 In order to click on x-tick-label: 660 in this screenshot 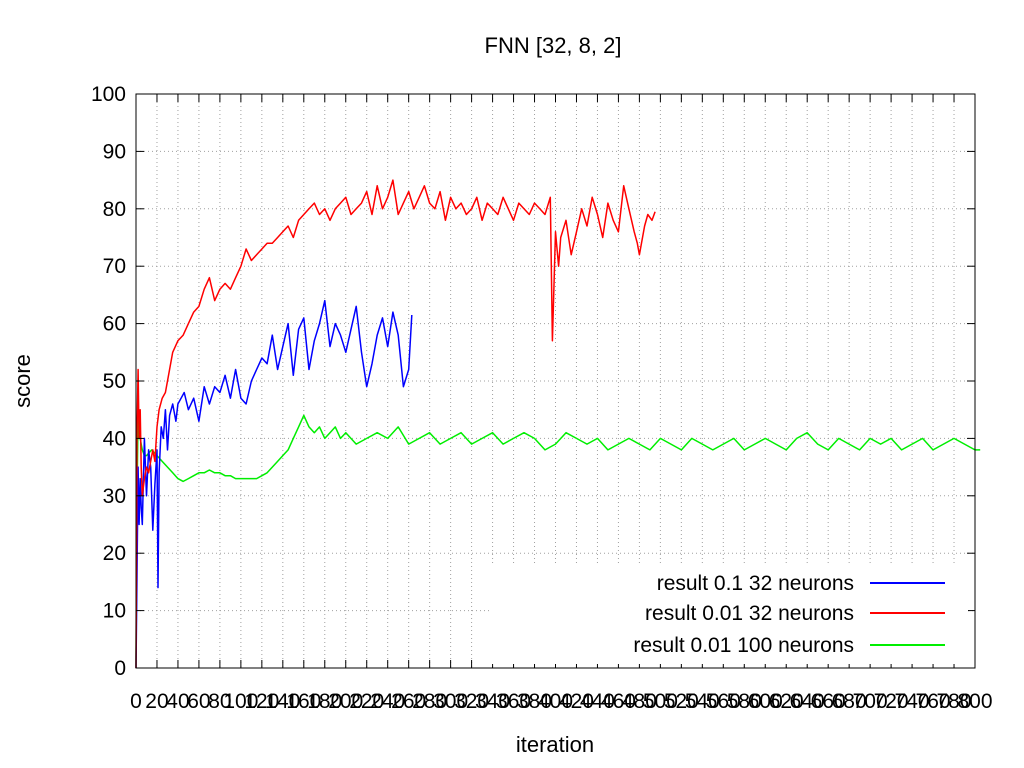, I will do `click(828, 701)`.